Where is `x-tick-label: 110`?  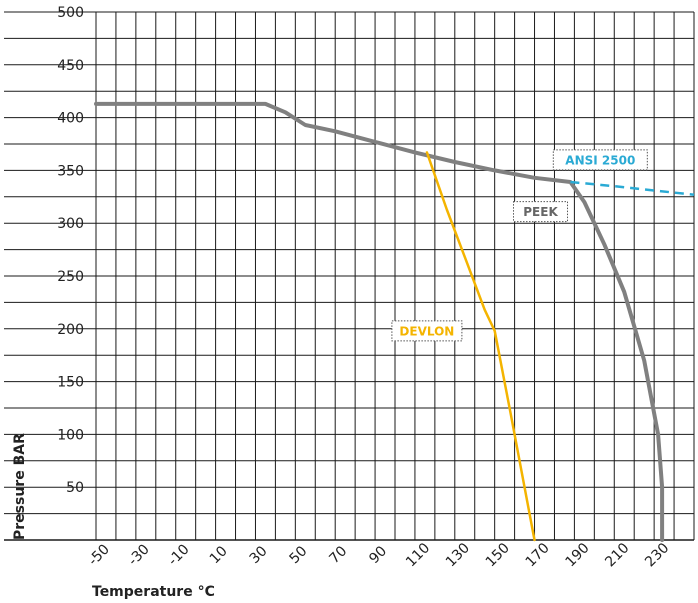 x-tick-label: 110 is located at coordinates (418, 555).